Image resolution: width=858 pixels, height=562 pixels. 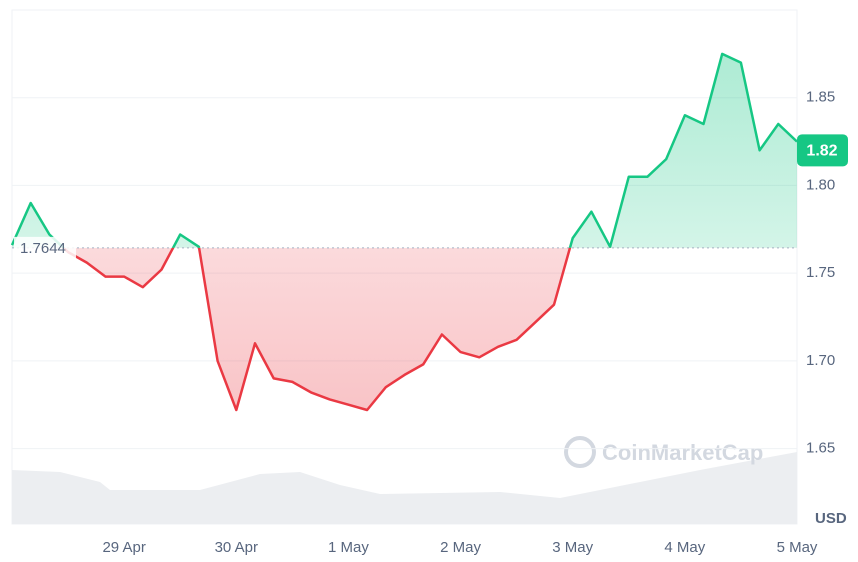 I want to click on x-tick-label: 30 Apr, so click(x=236, y=547).